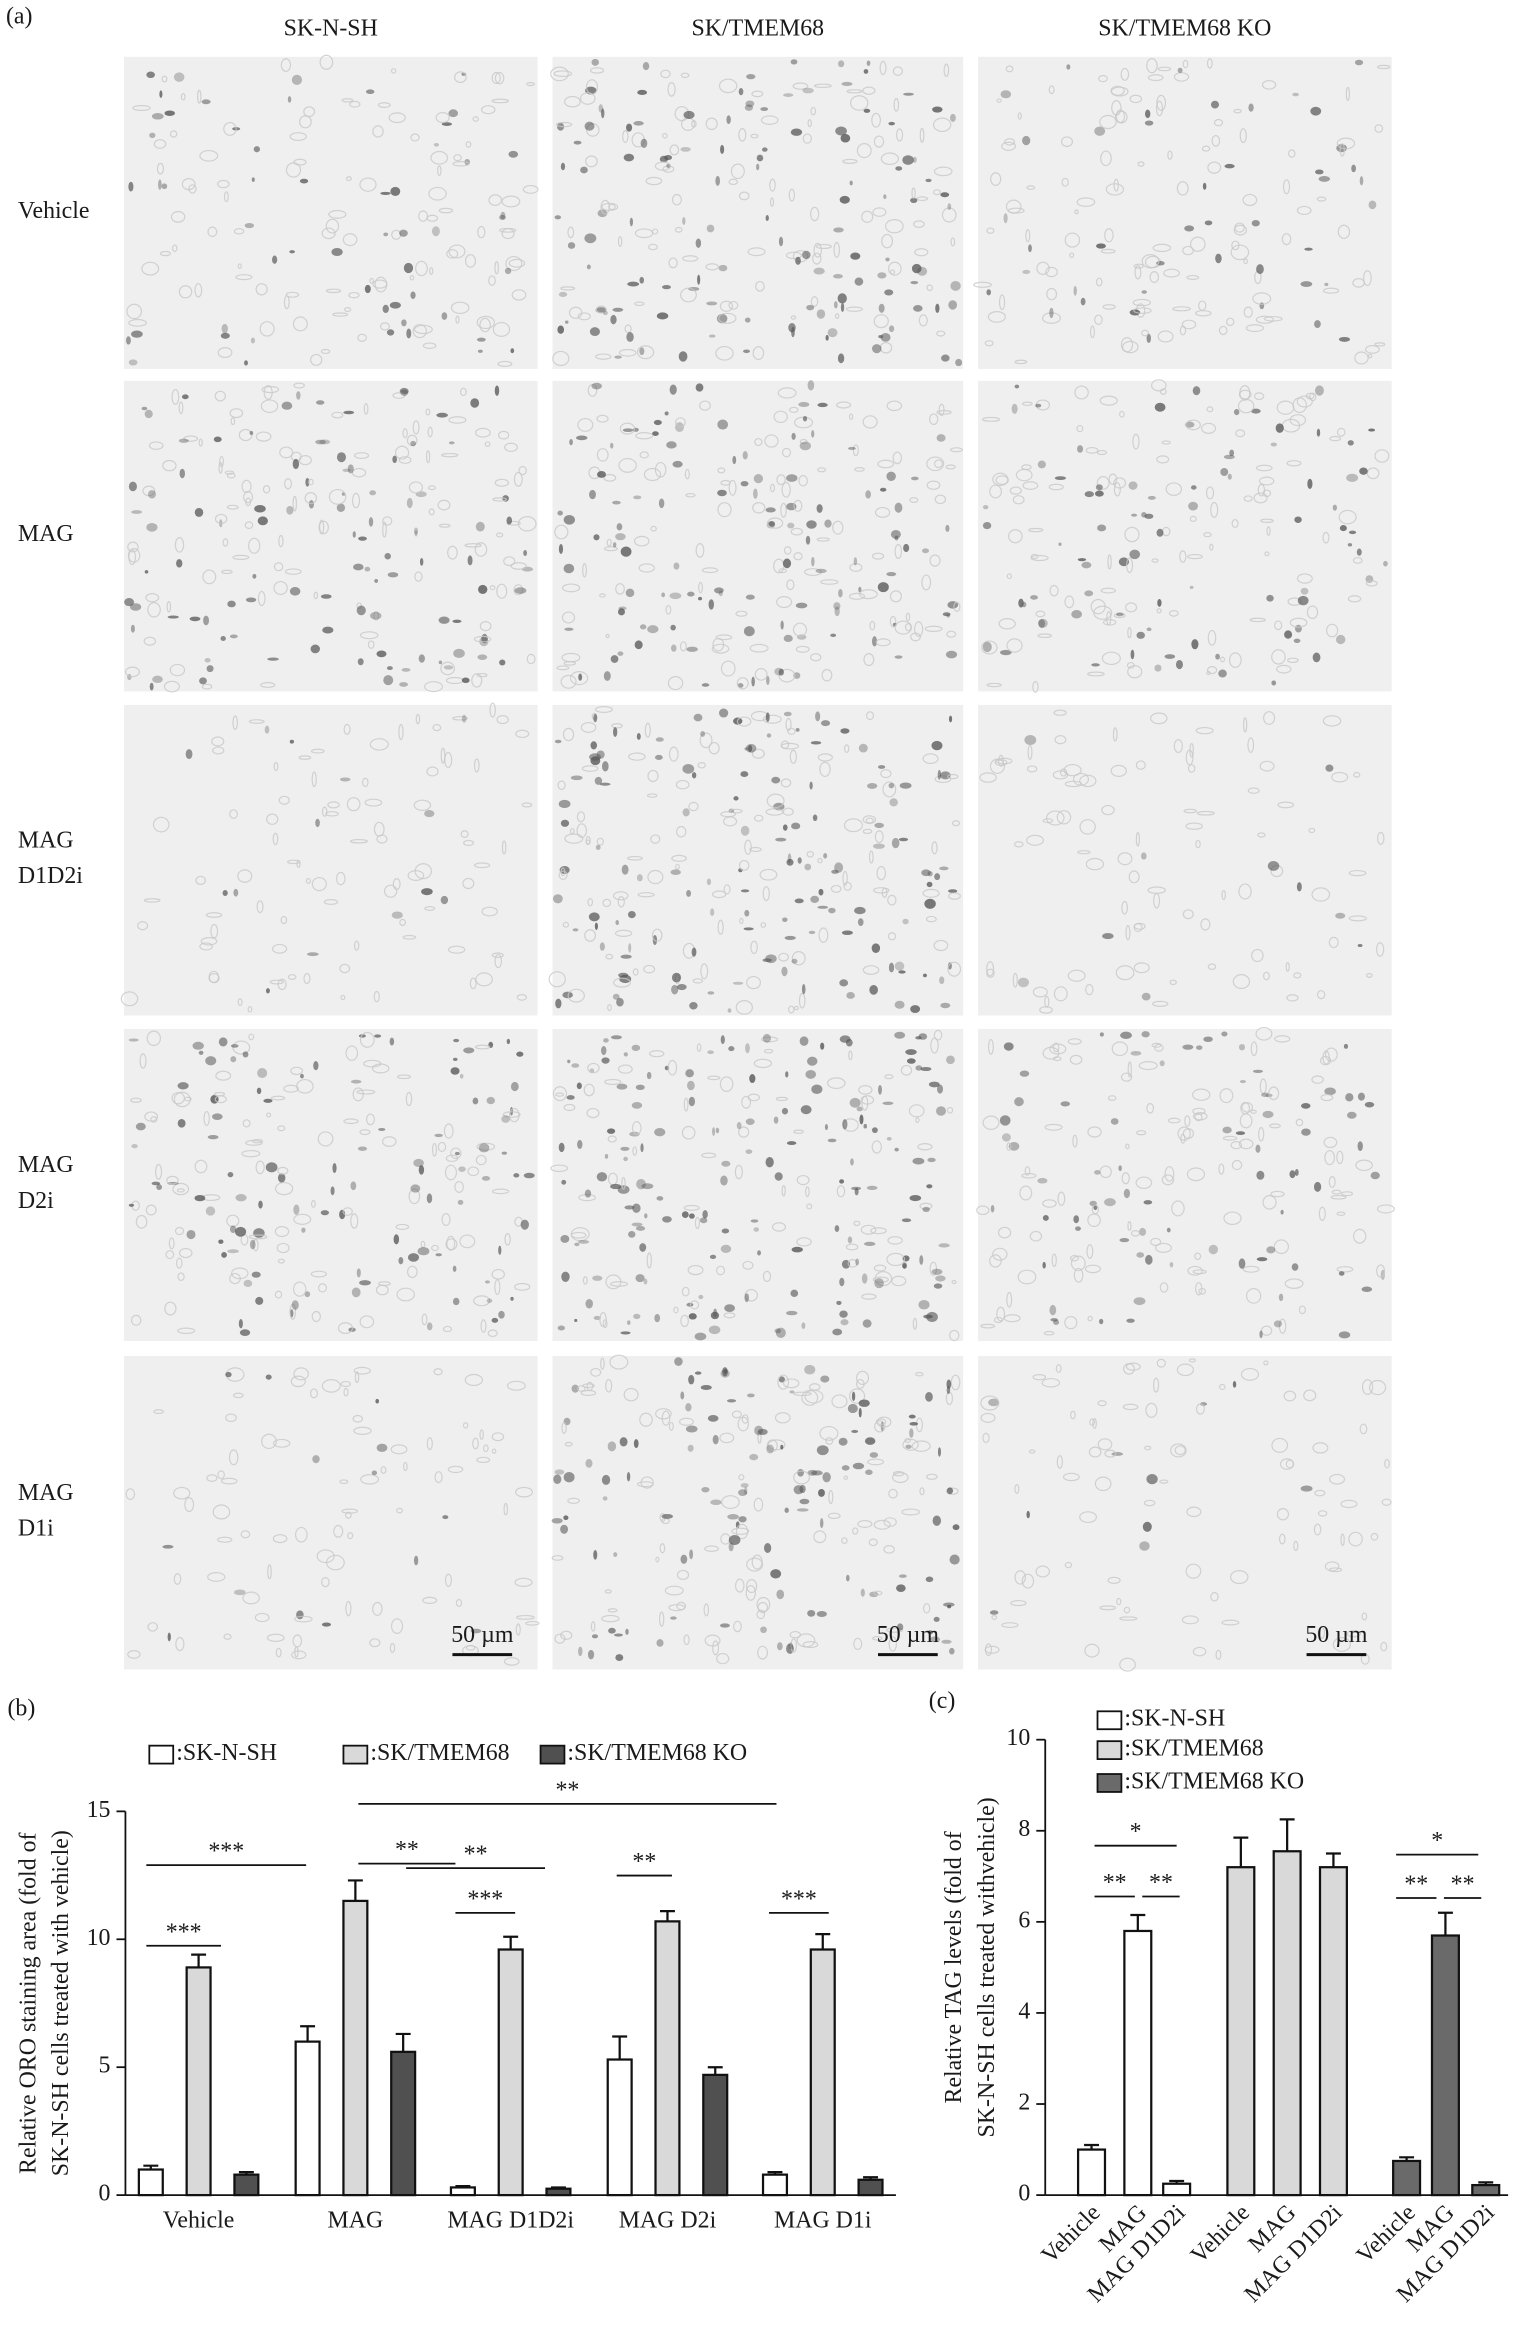 The image size is (1538, 2352). I want to click on legend-label: :SK/TMEM68, so click(1193, 1749).